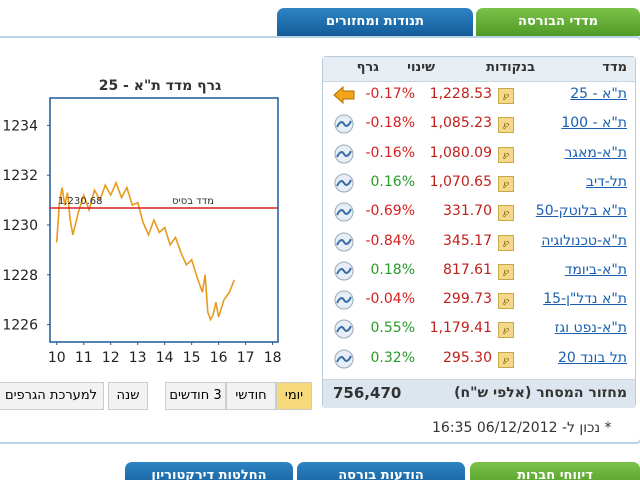 The image size is (640, 480). Describe the element at coordinates (165, 358) in the screenshot. I see `x-tick-label: 14` at that location.